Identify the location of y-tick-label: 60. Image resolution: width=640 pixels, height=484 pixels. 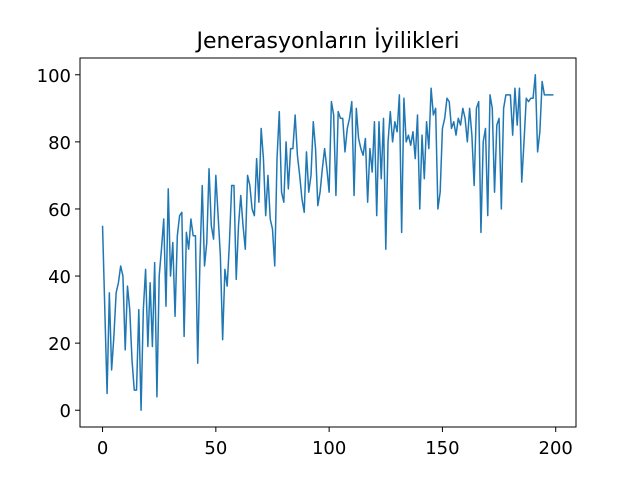
(59, 210).